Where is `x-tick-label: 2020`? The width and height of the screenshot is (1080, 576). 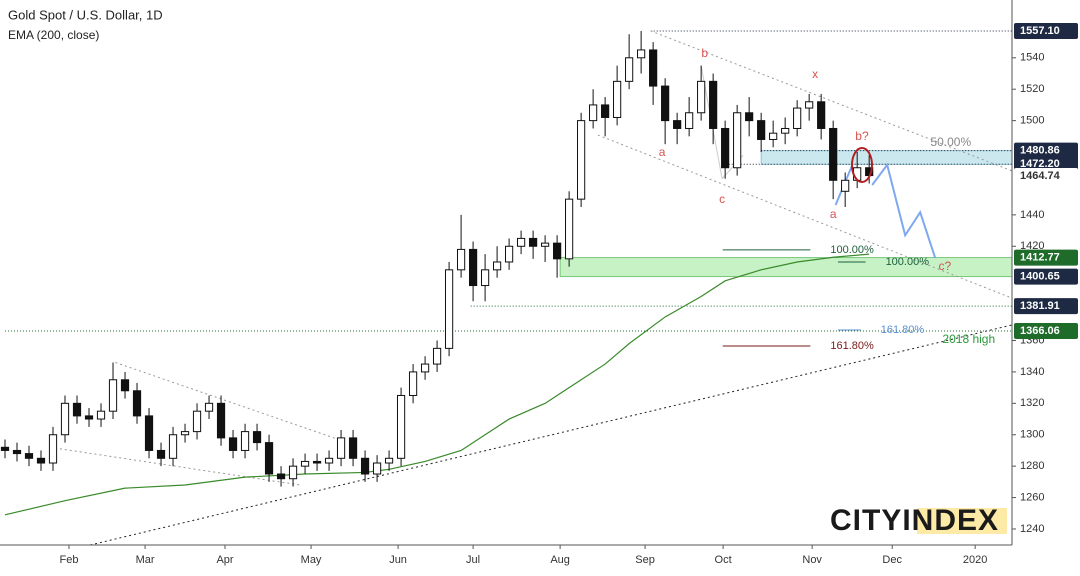 x-tick-label: 2020 is located at coordinates (975, 560).